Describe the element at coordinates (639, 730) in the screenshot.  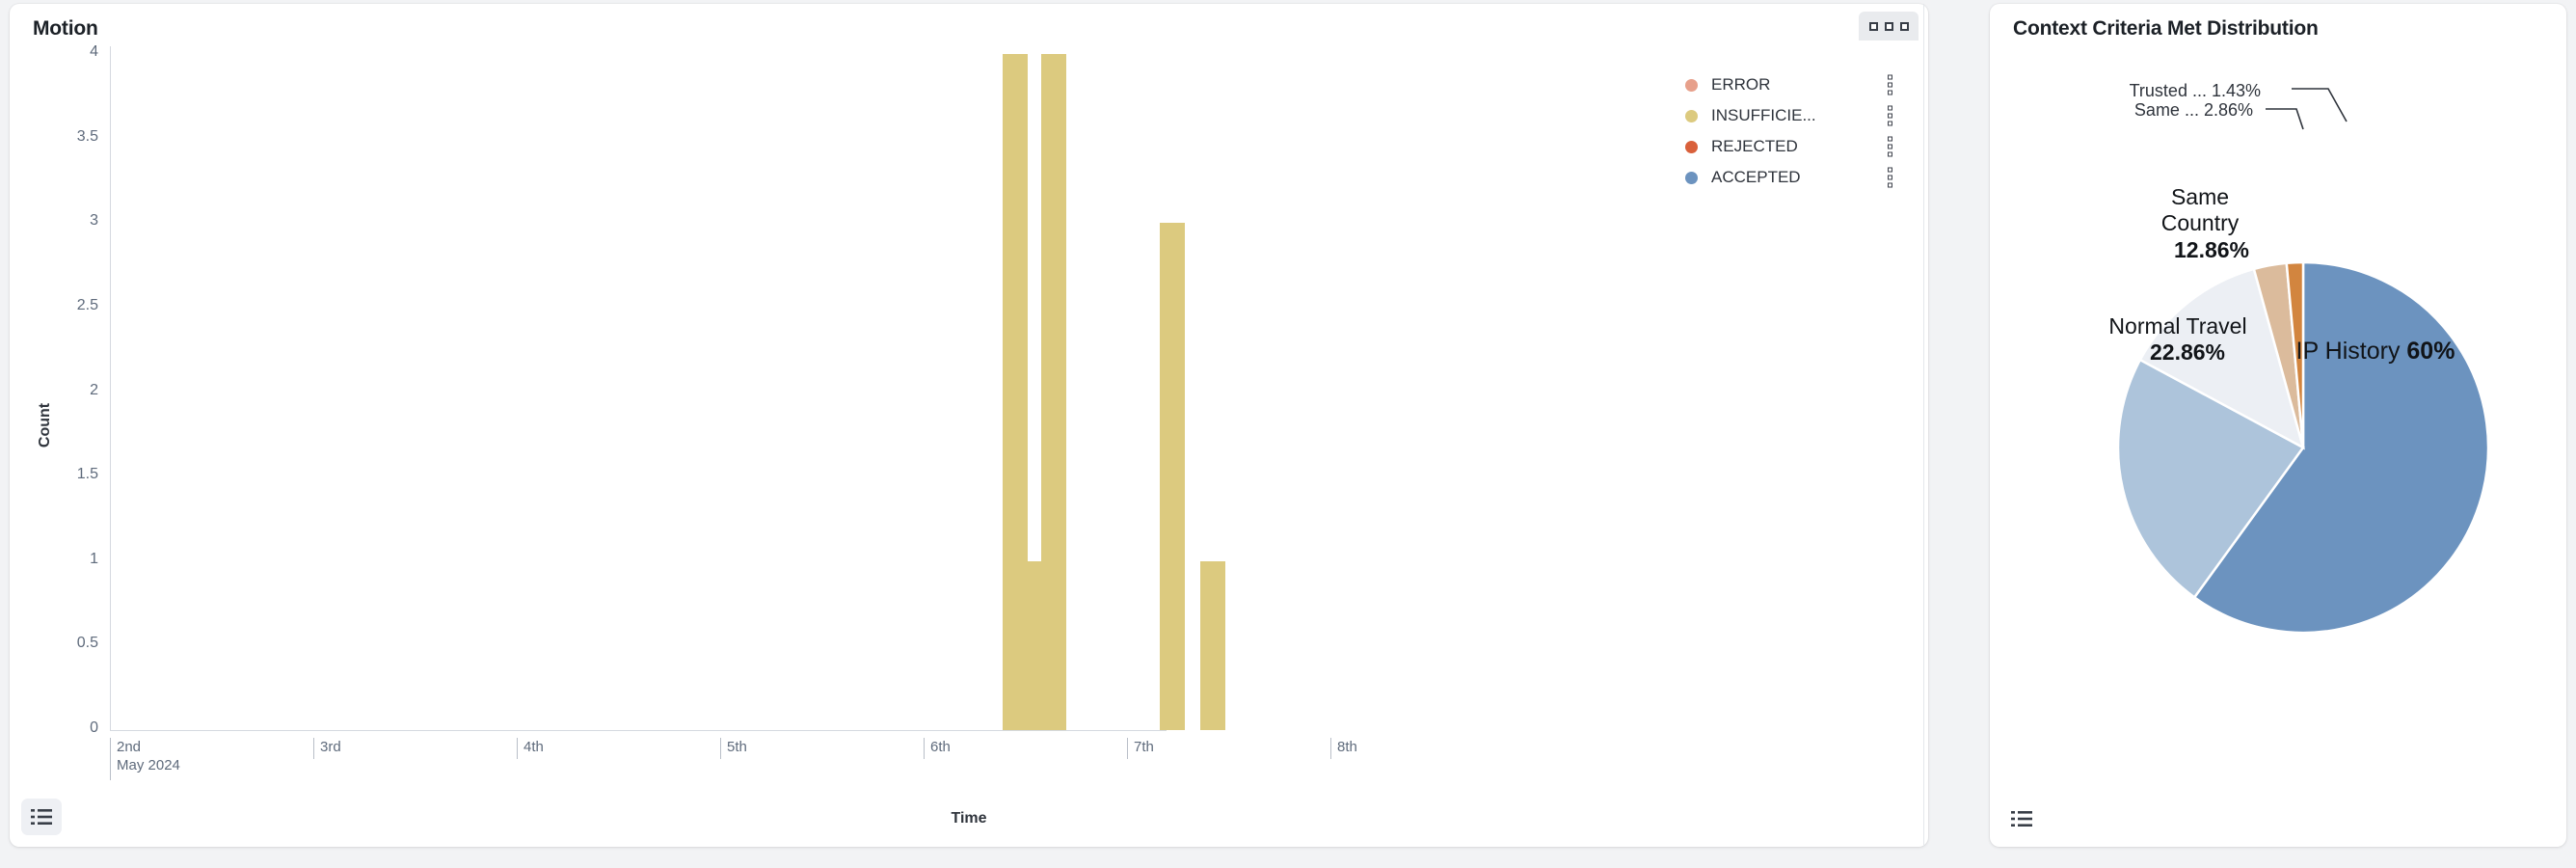
I see `x-axis-line` at that location.